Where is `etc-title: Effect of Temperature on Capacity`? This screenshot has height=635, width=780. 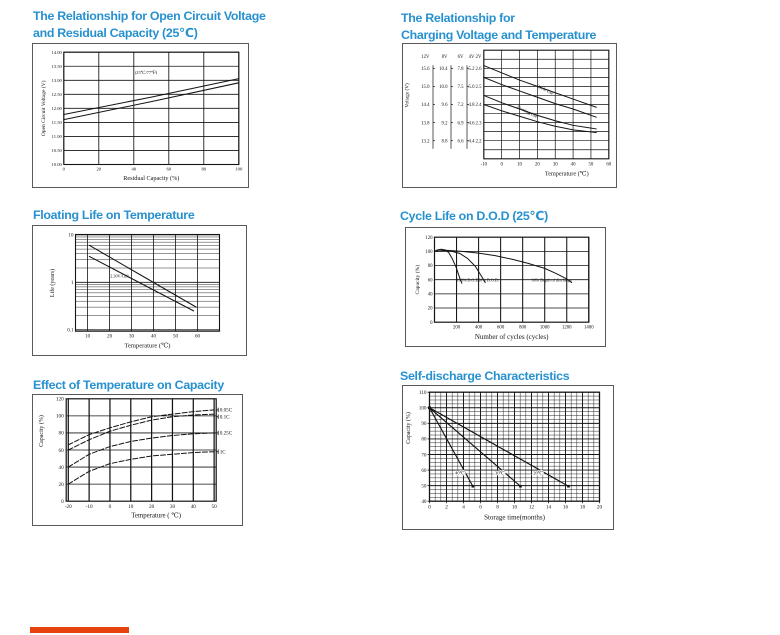 etc-title: Effect of Temperature on Capacity is located at coordinates (128, 385).